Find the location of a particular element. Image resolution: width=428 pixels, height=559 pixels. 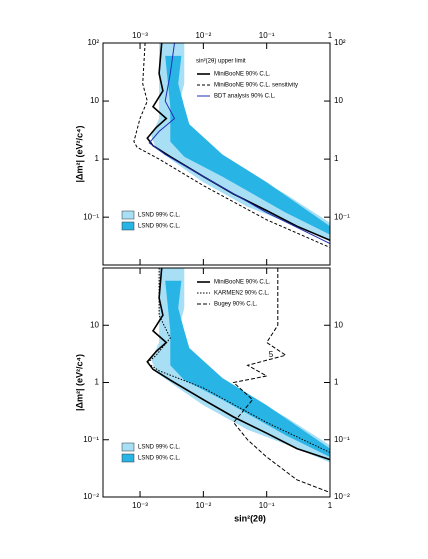

legend-label: KARMEN2 90% C.L. is located at coordinates (242, 294).